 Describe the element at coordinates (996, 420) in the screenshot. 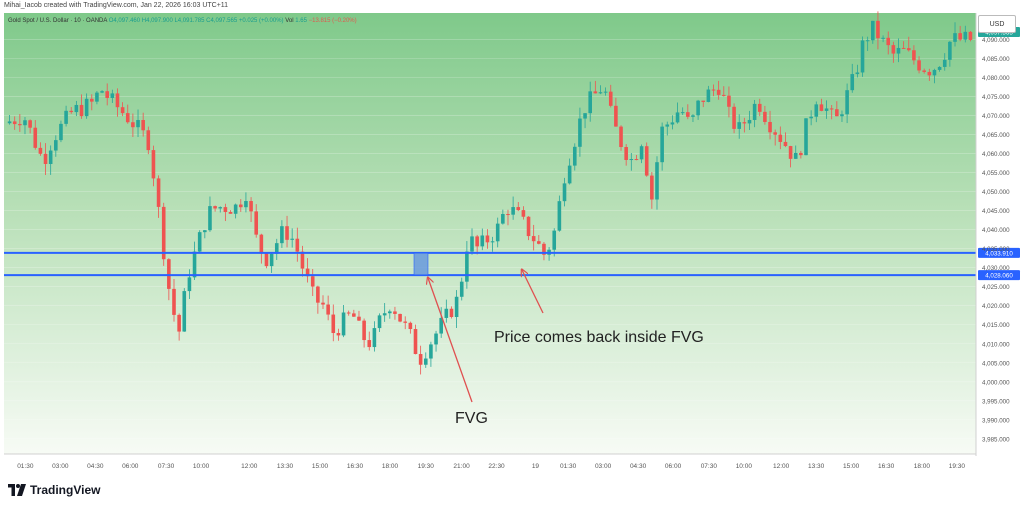

I see `y-tick-label: 3,990.000` at that location.